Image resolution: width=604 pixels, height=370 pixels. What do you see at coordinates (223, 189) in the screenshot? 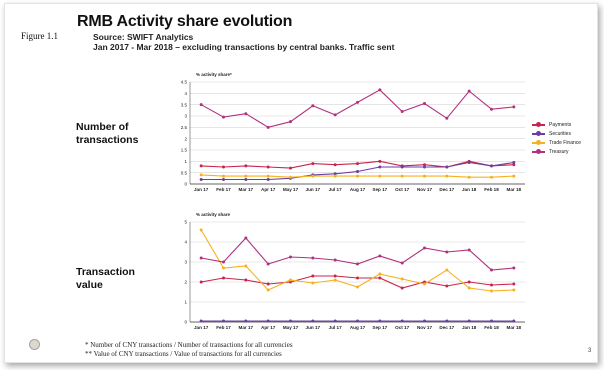
I see `x-tick-label: Feb 17` at bounding box center [223, 189].